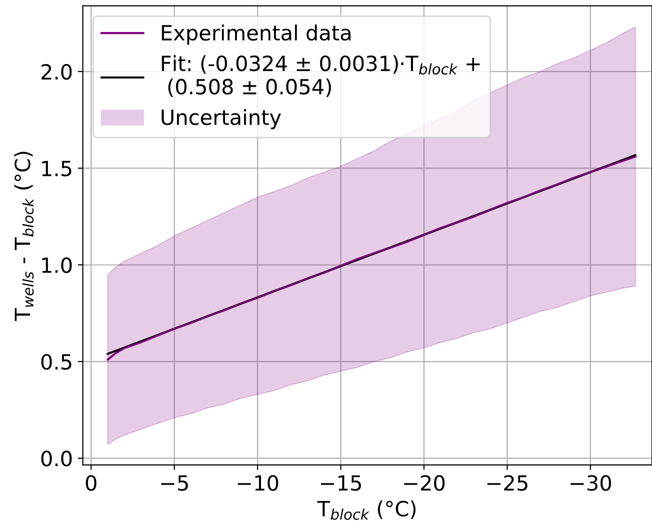  What do you see at coordinates (321, 76) in the screenshot?
I see `text: Fit: (-0.0324 ± 0.0031)·T$_{block}$ + (0.508 ± 0.054)` at bounding box center [321, 76].